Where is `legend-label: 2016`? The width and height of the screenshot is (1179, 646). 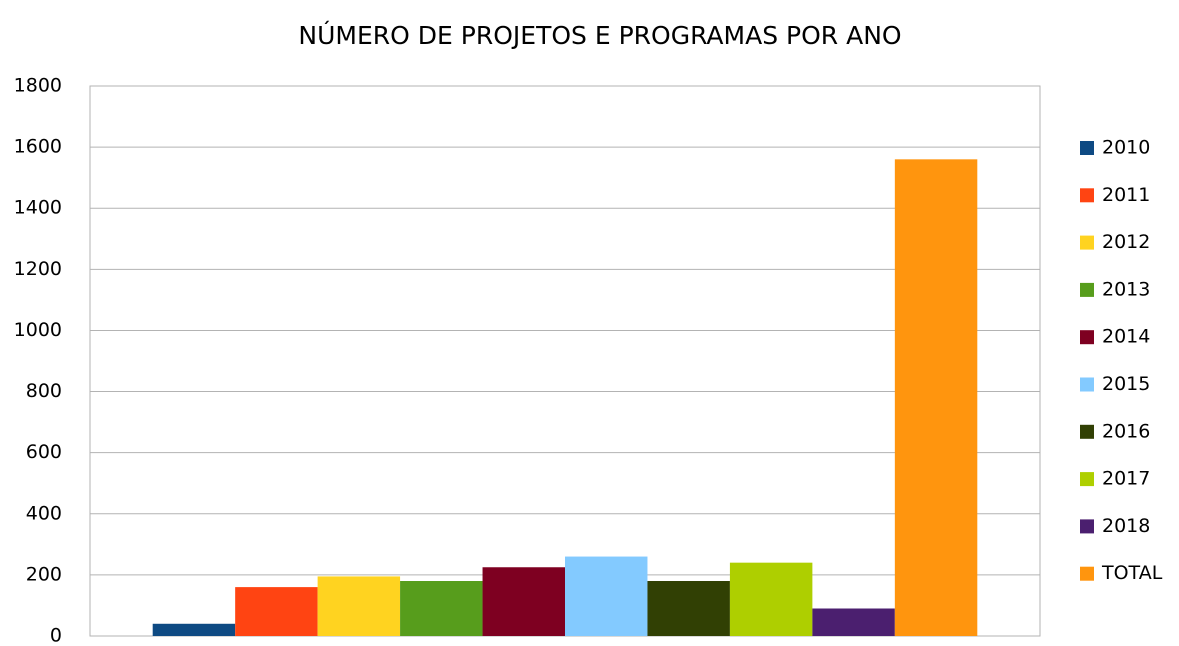 legend-label: 2016 is located at coordinates (1126, 431).